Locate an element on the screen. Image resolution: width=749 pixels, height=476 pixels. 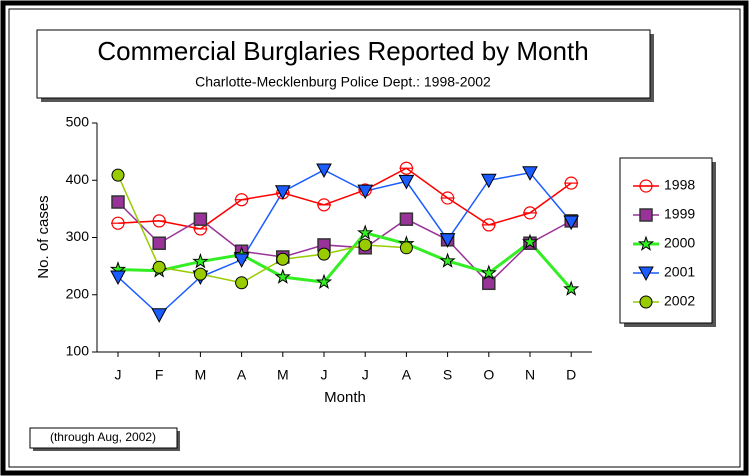
y-tick-label: 400 is located at coordinates (78, 179).